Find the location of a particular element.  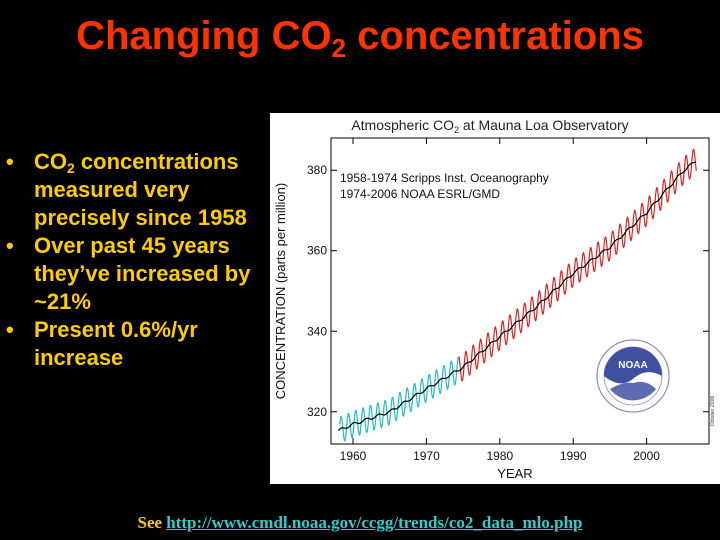

y-tick-label: 360 is located at coordinates (317, 251).